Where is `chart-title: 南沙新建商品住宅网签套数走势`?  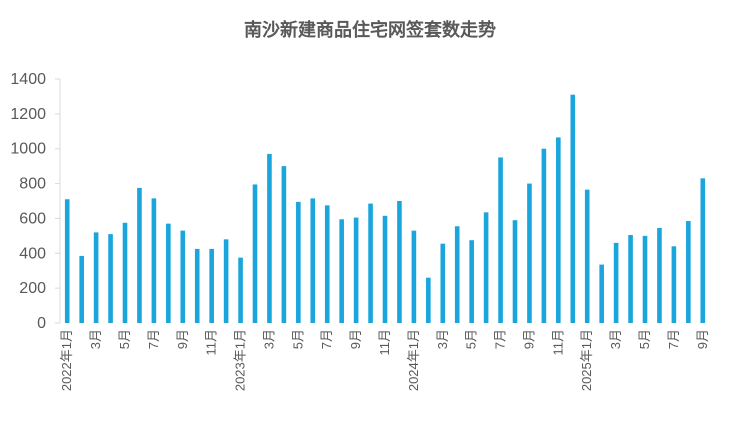
chart-title: 南沙新建商品住宅网签套数走势 is located at coordinates (370, 29).